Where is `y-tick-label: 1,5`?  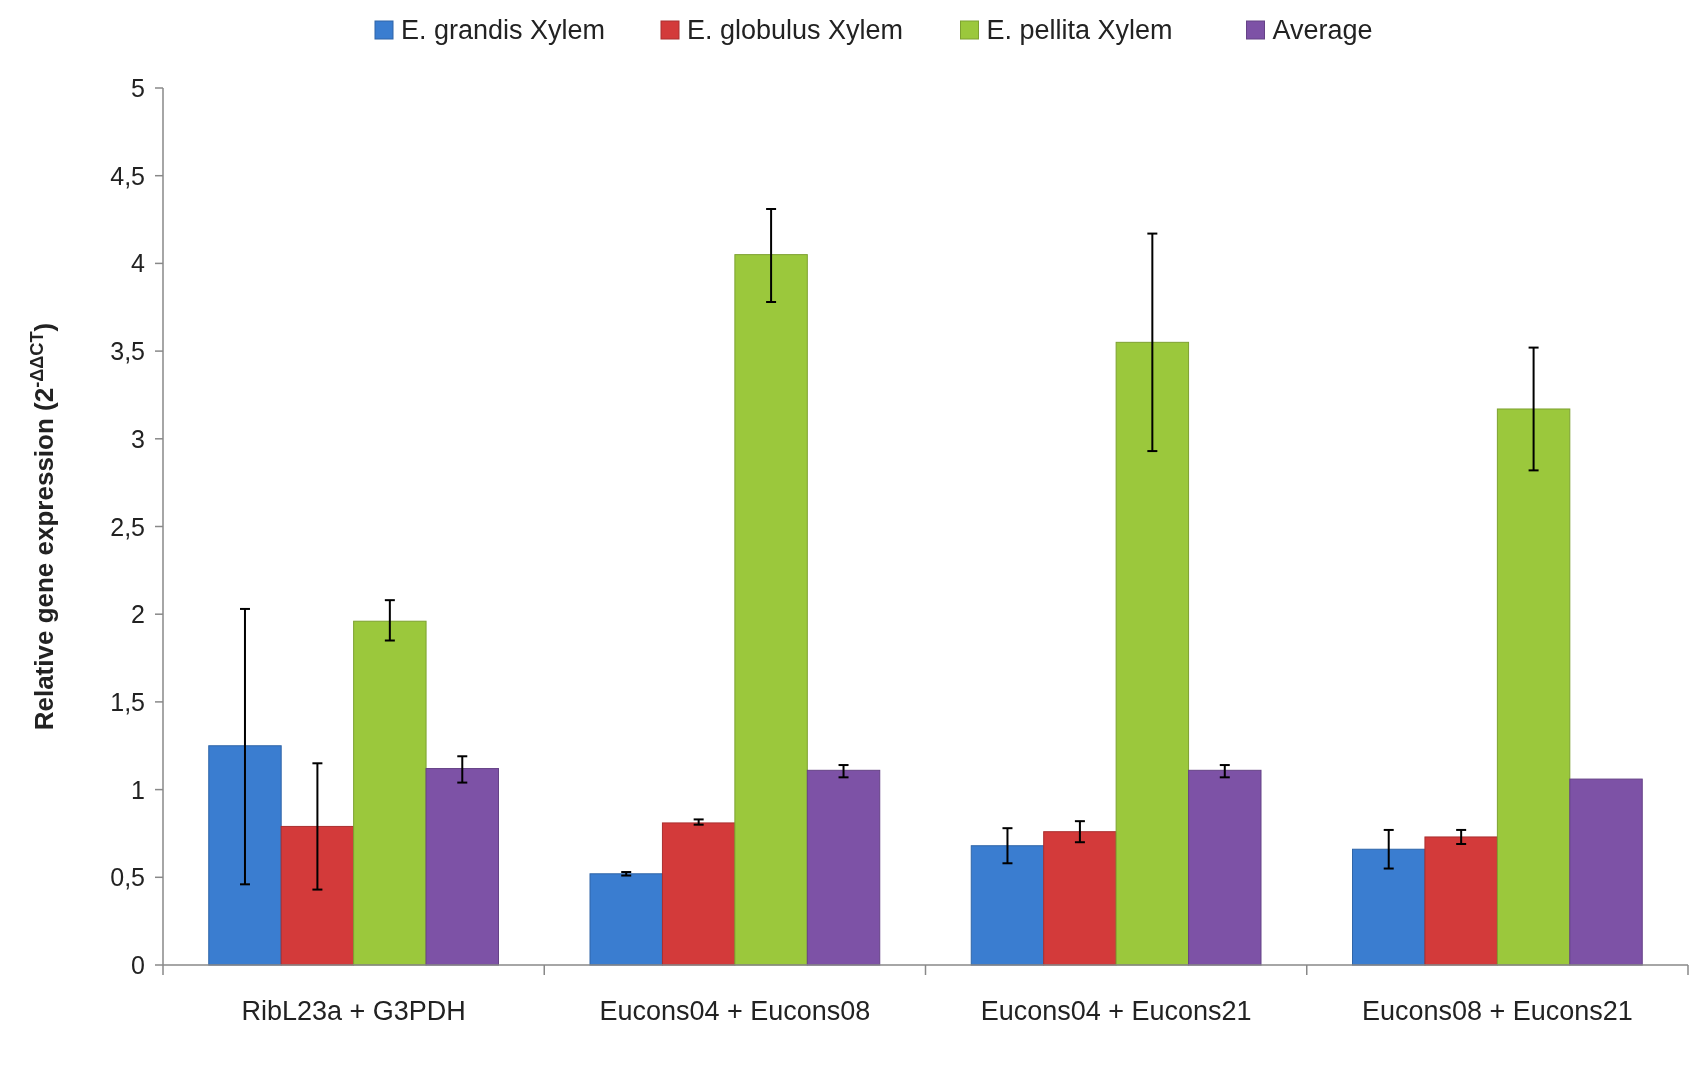 y-tick-label: 1,5 is located at coordinates (127, 701).